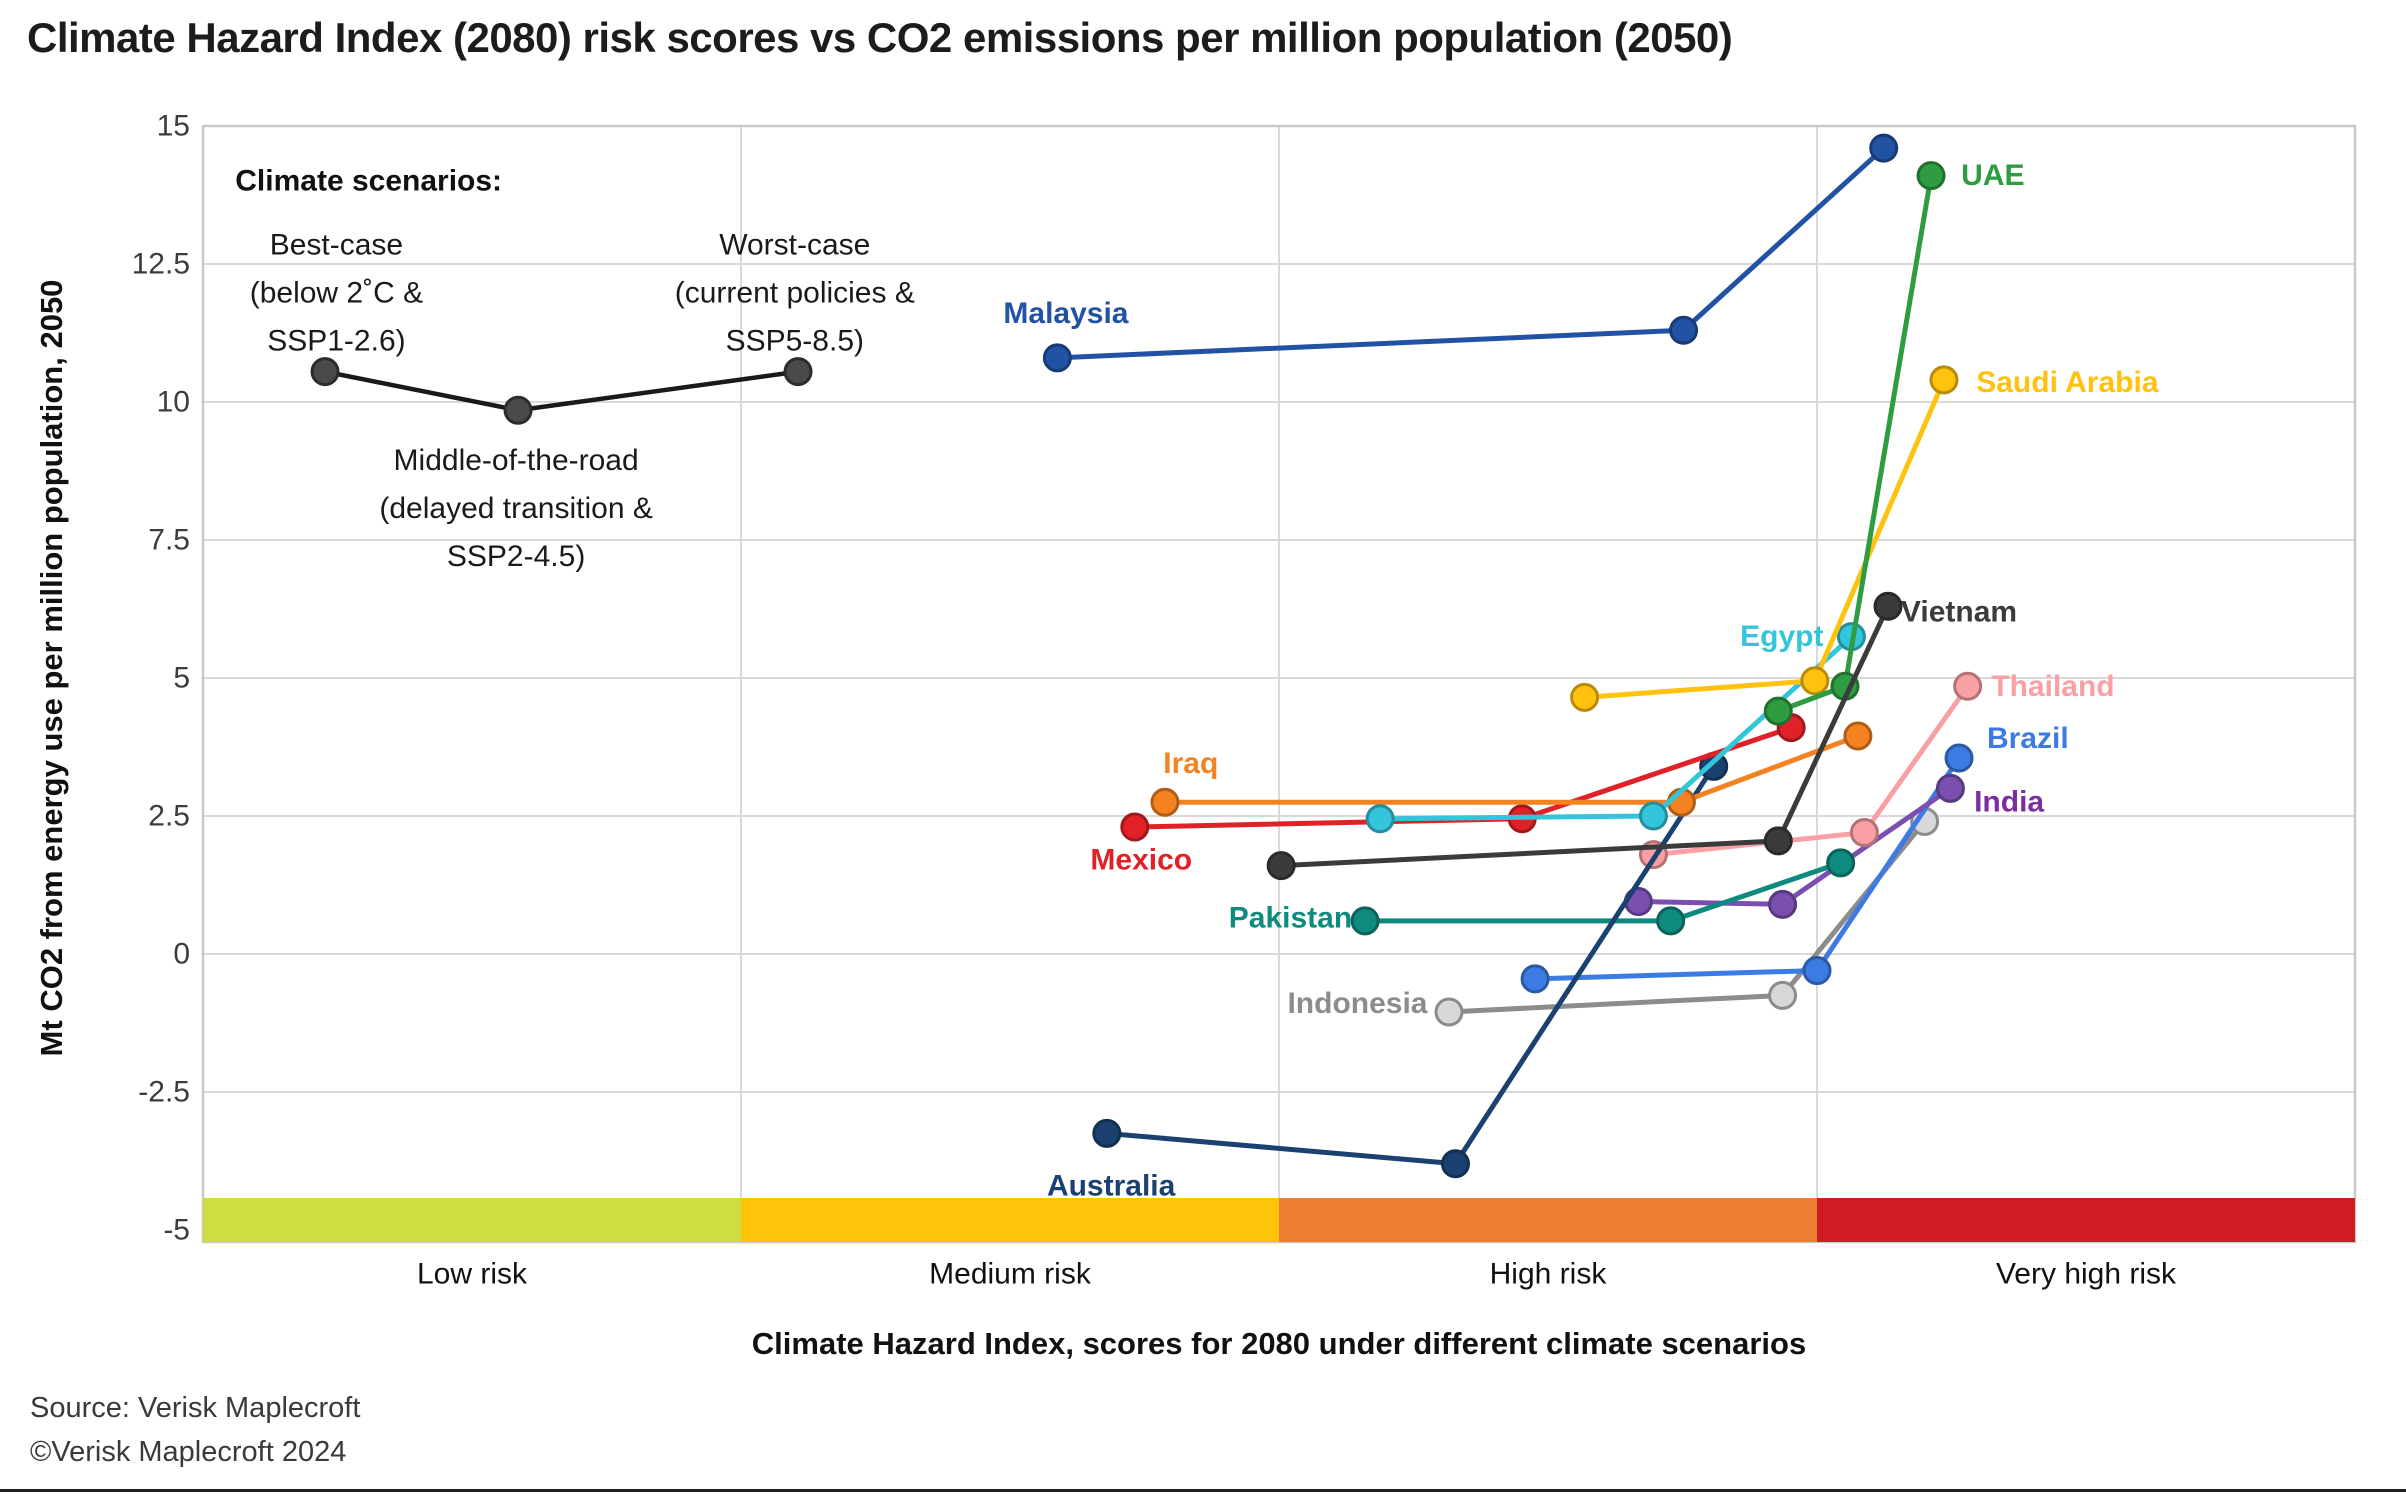  I want to click on point-australia-best-case, so click(1107, 1133).